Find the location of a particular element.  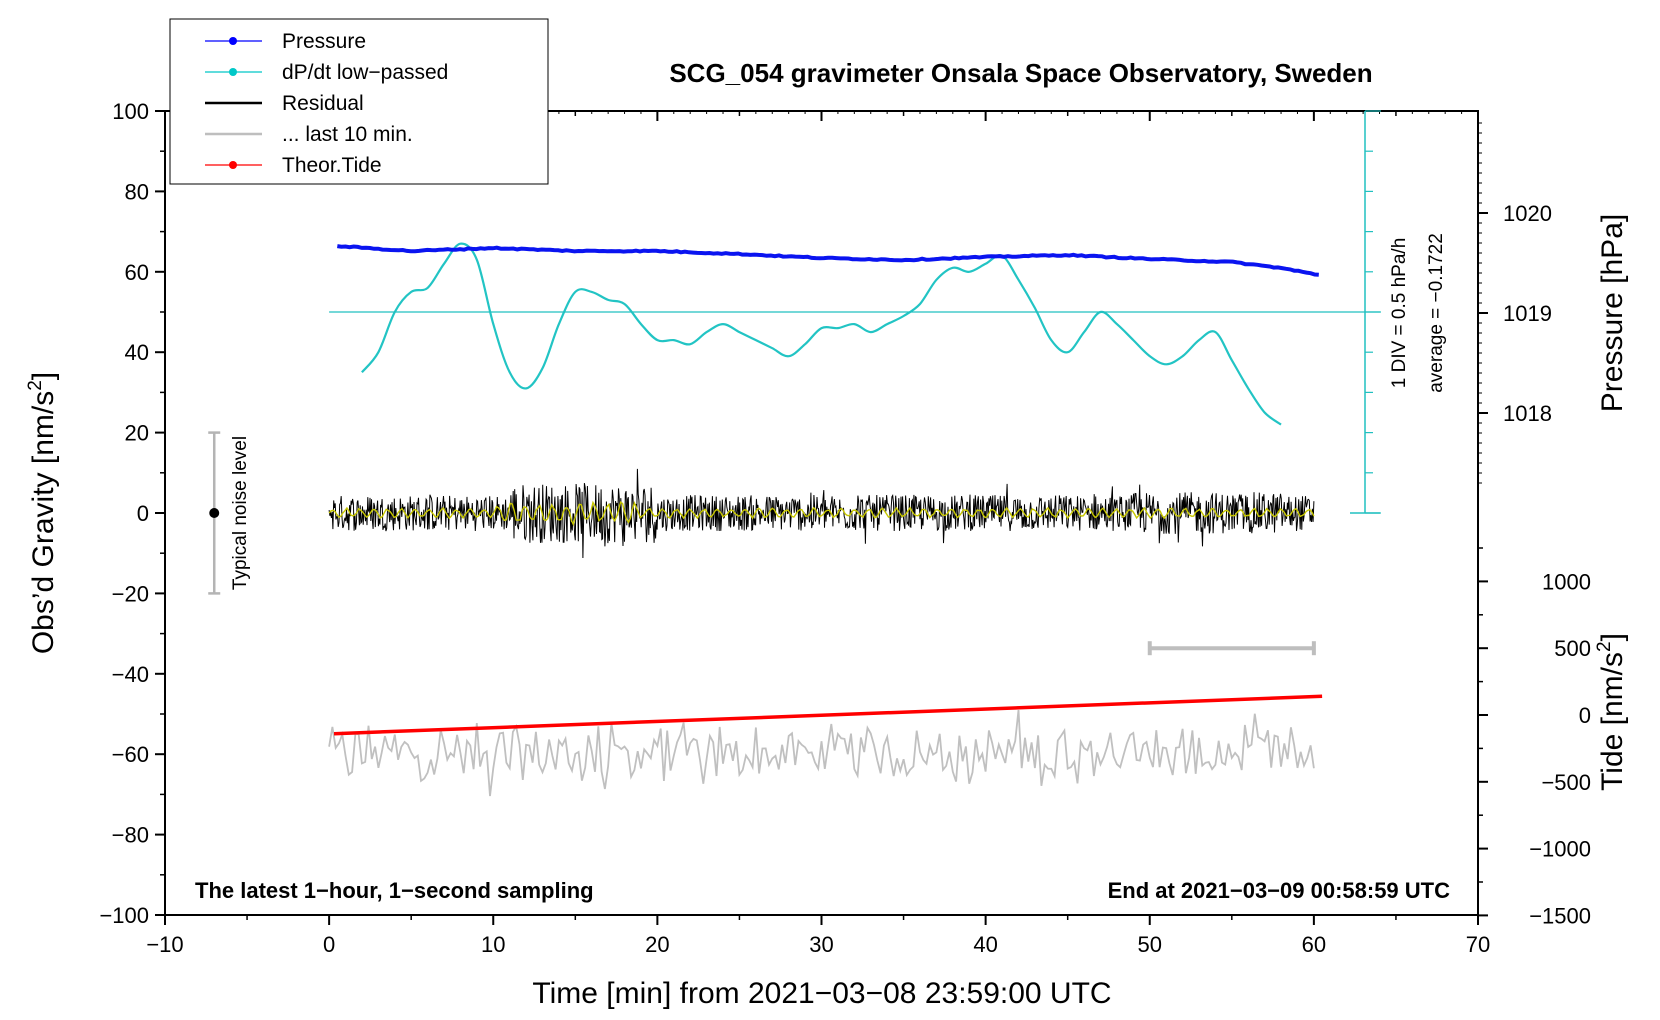

legend-box is located at coordinates (359, 101).